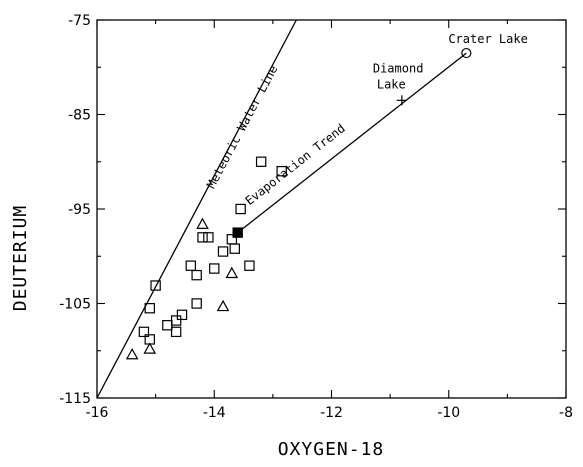  What do you see at coordinates (79, 210) in the screenshot?
I see `y-tick-label: -95` at bounding box center [79, 210].